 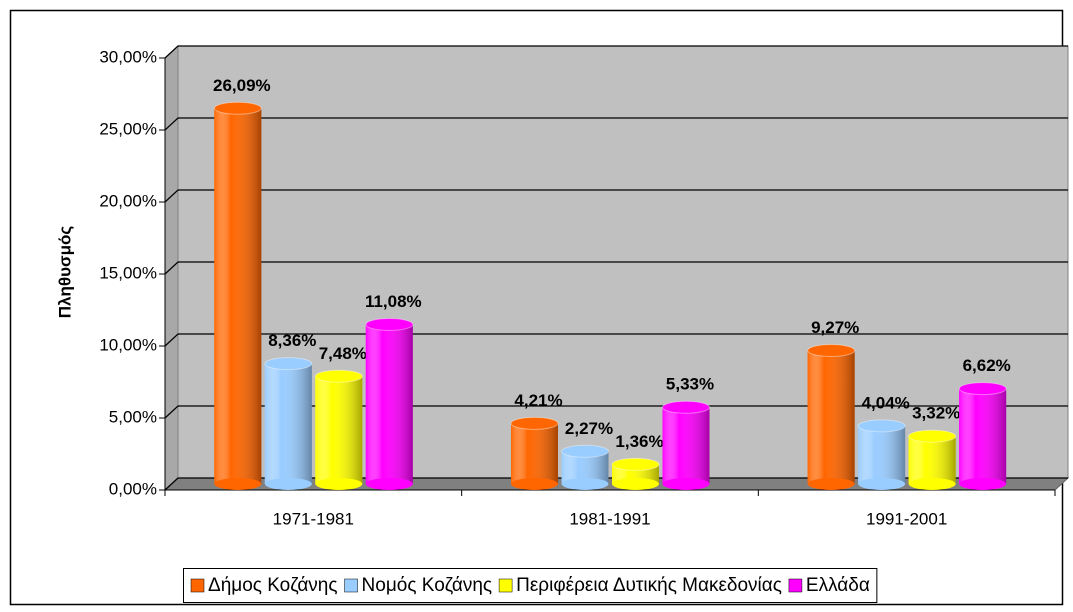 I want to click on value-label: 4,21%, so click(x=538, y=400).